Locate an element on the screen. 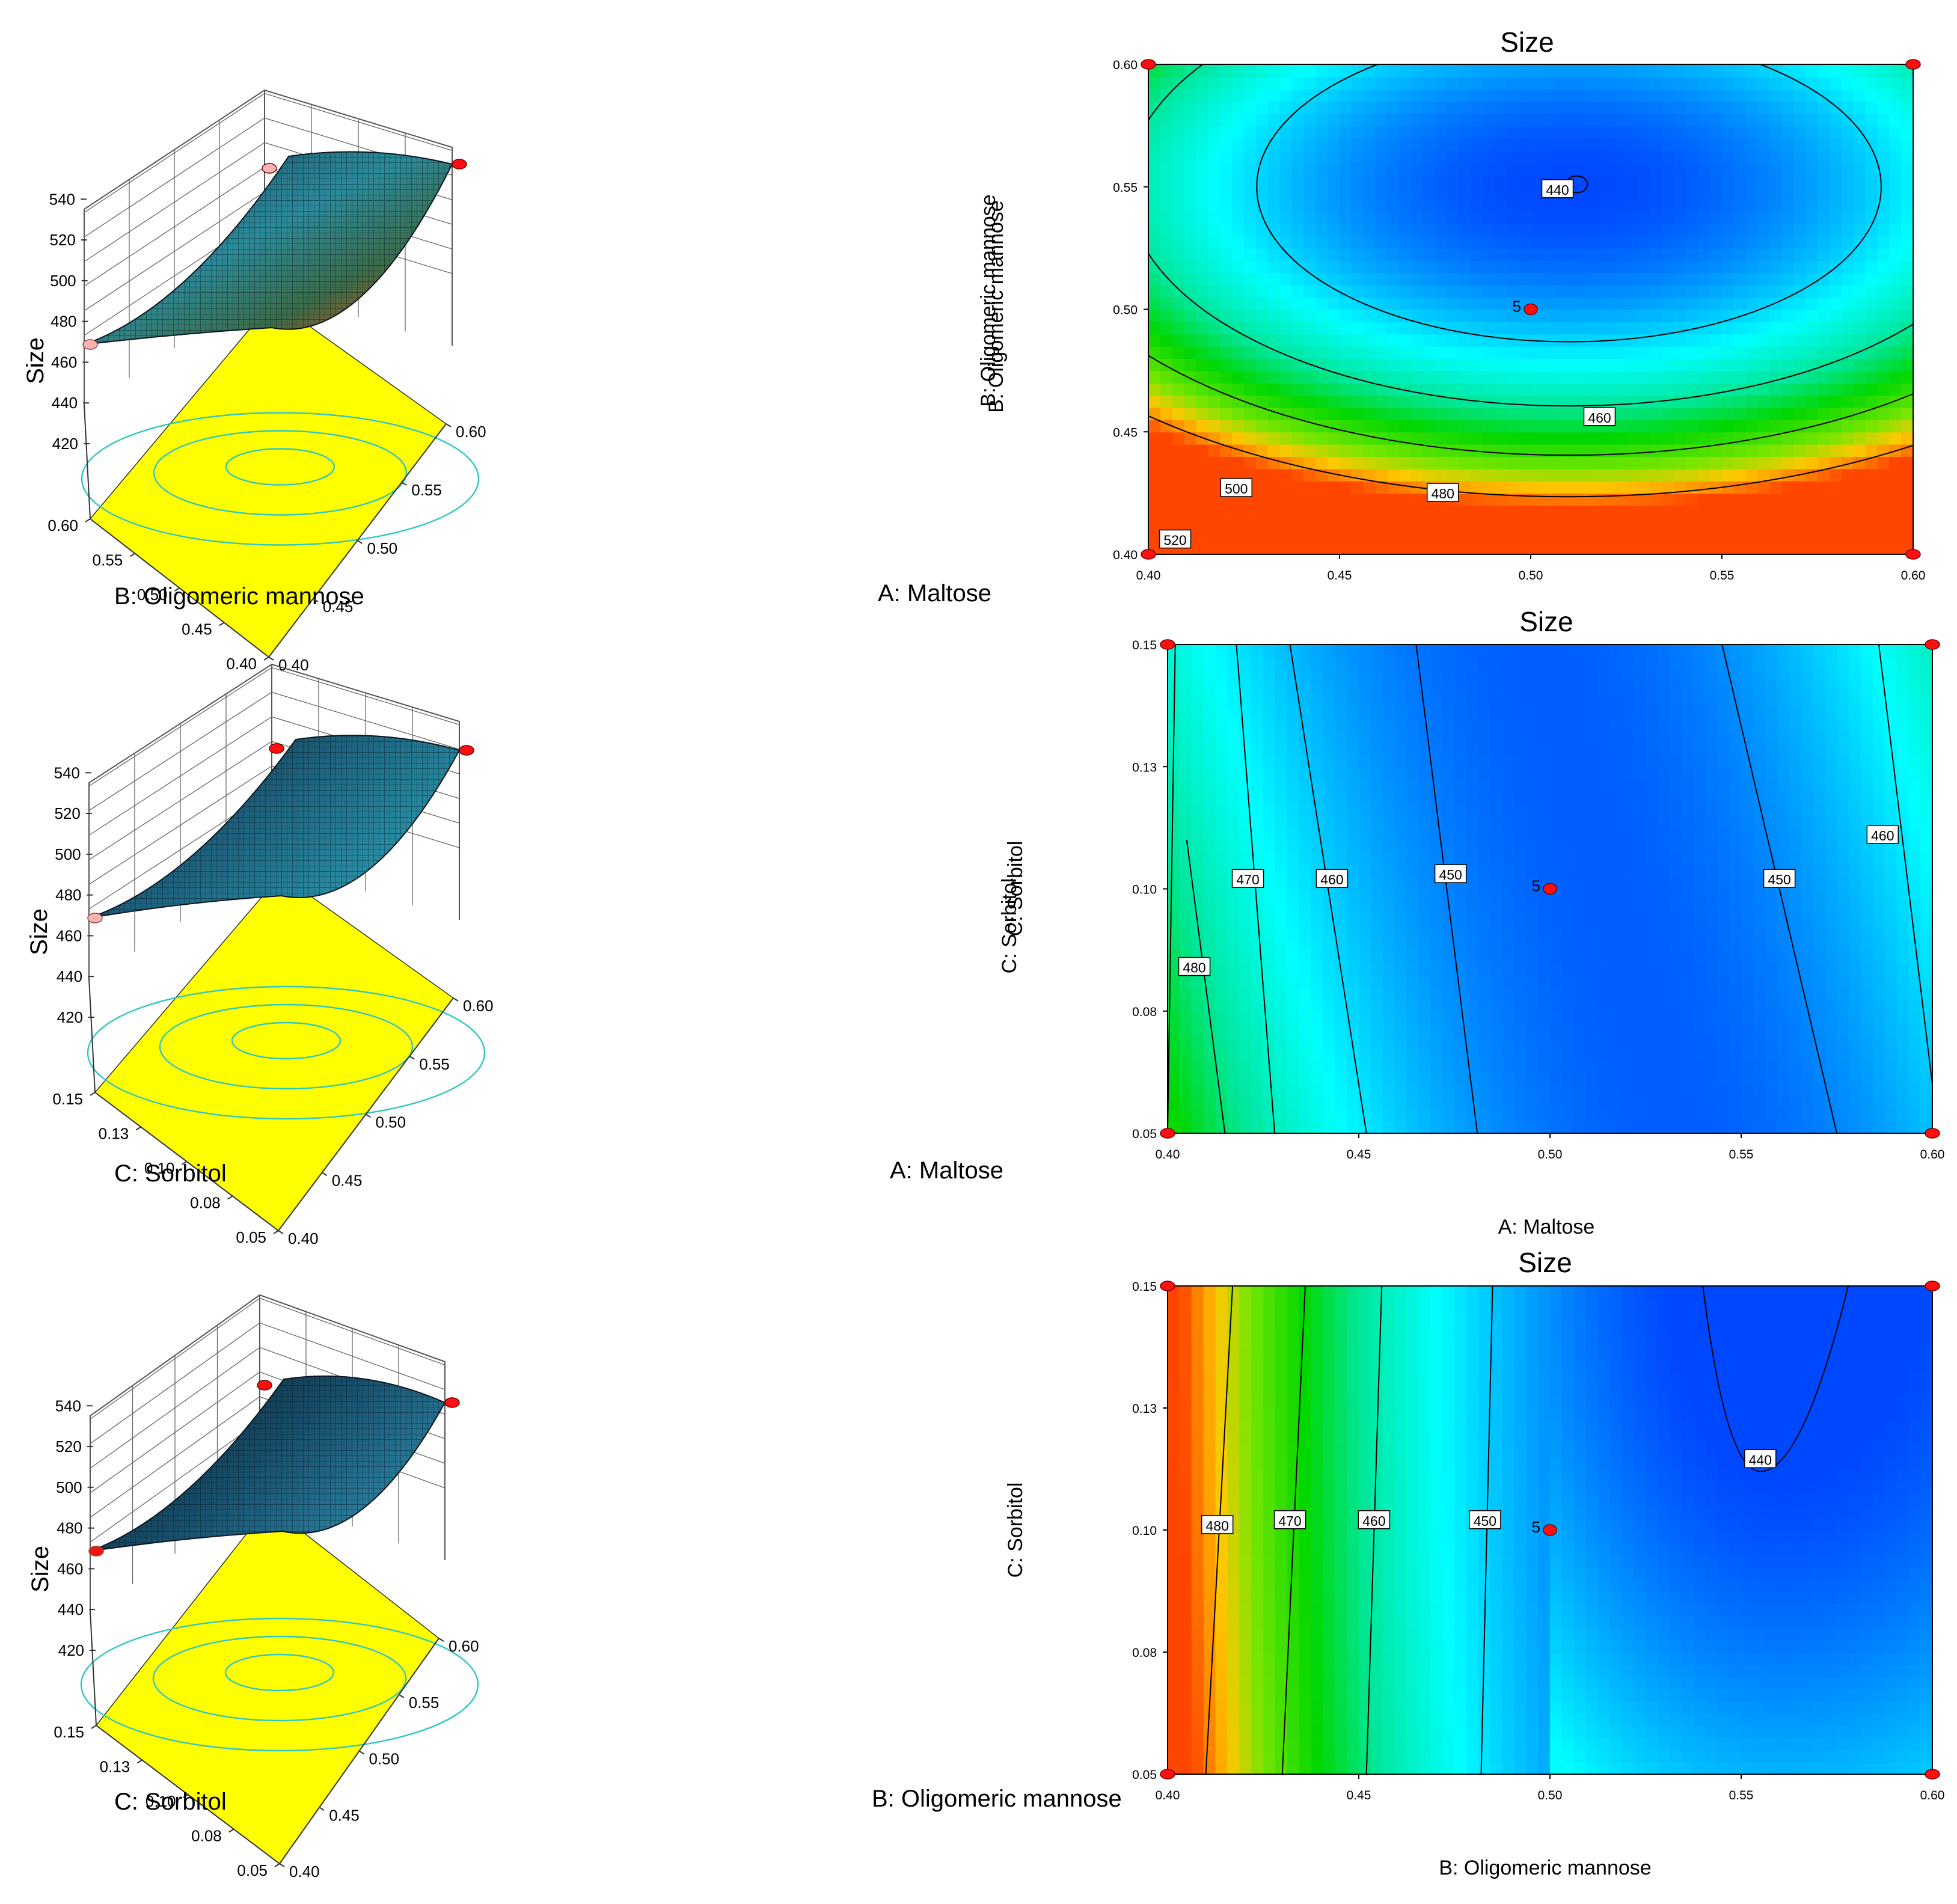 This screenshot has height=1904, width=1957. floor-contour-line is located at coordinates (280, 467).